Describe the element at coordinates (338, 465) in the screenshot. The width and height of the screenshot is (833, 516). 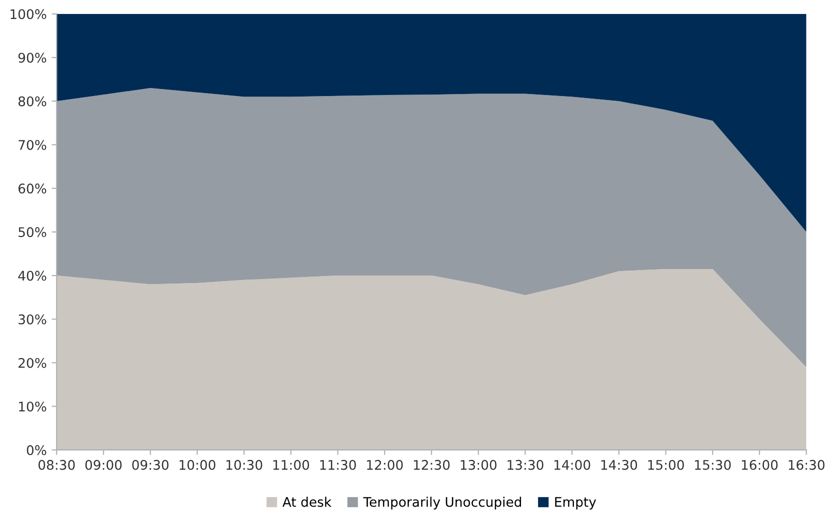
I see `x-tick-label: 11:30` at that location.